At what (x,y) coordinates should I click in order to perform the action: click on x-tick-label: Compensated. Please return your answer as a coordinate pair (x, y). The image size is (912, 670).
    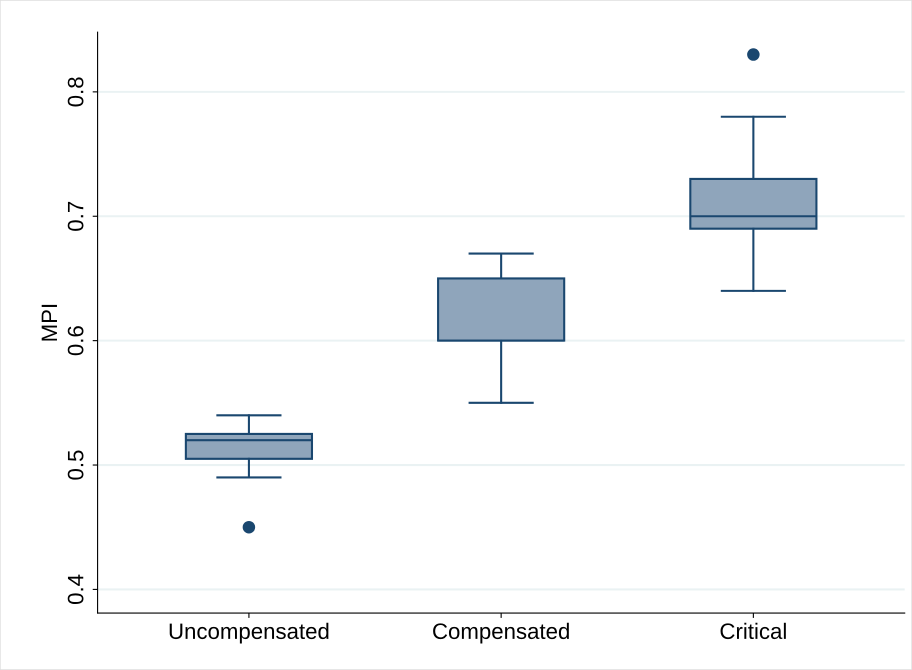
    Looking at the image, I should click on (501, 633).